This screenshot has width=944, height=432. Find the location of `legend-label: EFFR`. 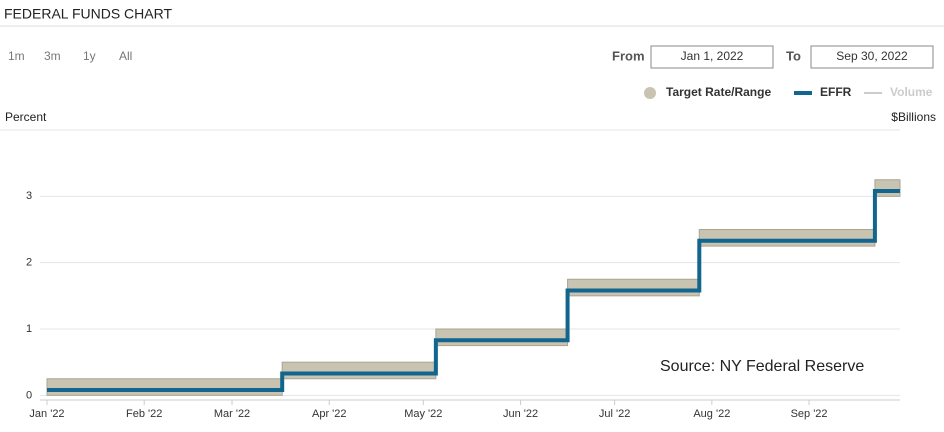

legend-label: EFFR is located at coordinates (836, 92).